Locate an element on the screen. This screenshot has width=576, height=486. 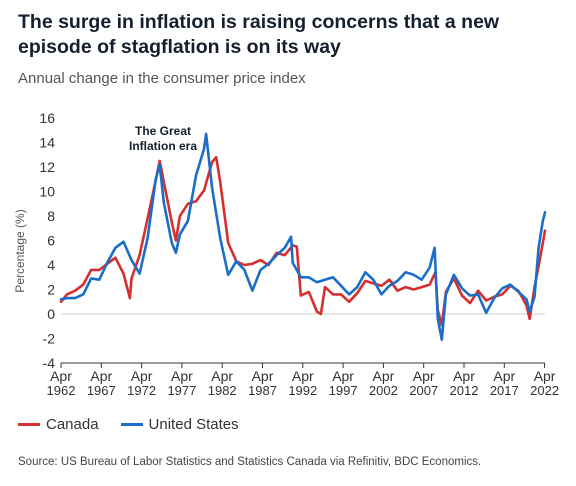
x-tick-label-year: 2012 is located at coordinates (464, 390).